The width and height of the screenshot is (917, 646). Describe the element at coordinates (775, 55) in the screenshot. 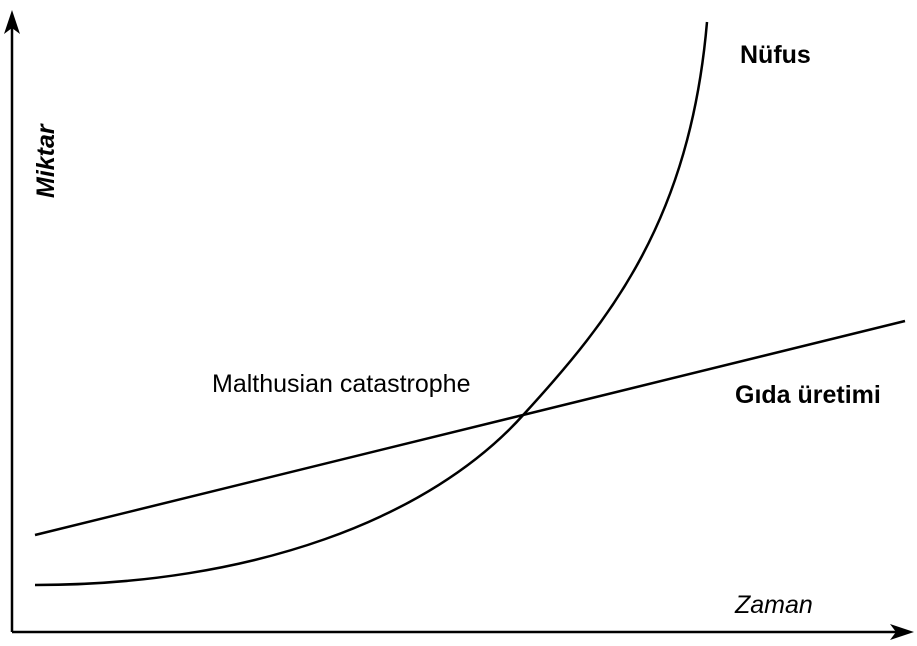

I see `population-label: Nüfus` at that location.